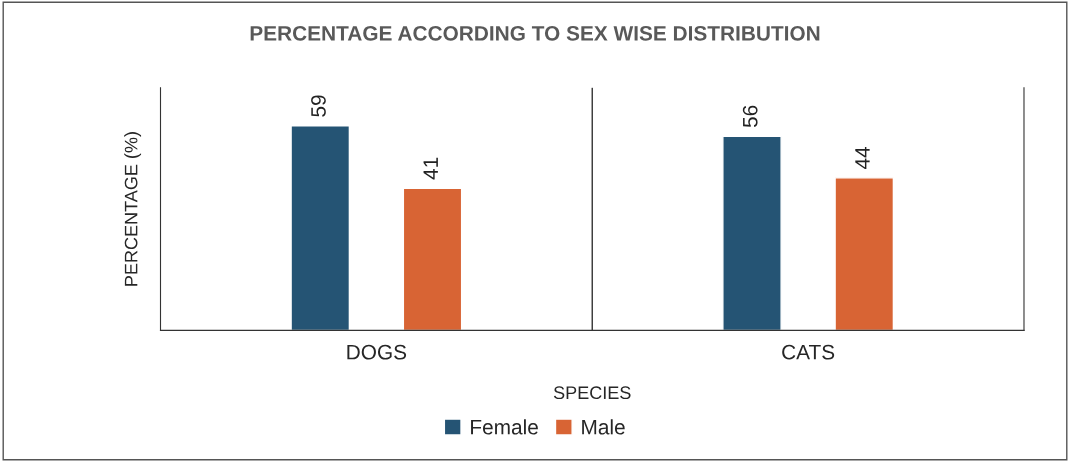  What do you see at coordinates (808, 352) in the screenshot?
I see `x-tick-label: CATS` at bounding box center [808, 352].